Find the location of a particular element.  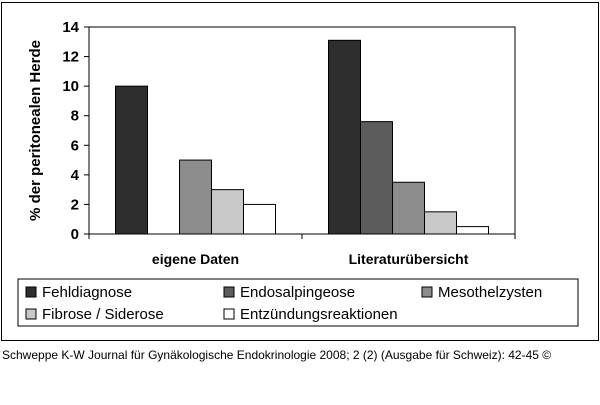

y-tick-label: 10 is located at coordinates (70, 86).